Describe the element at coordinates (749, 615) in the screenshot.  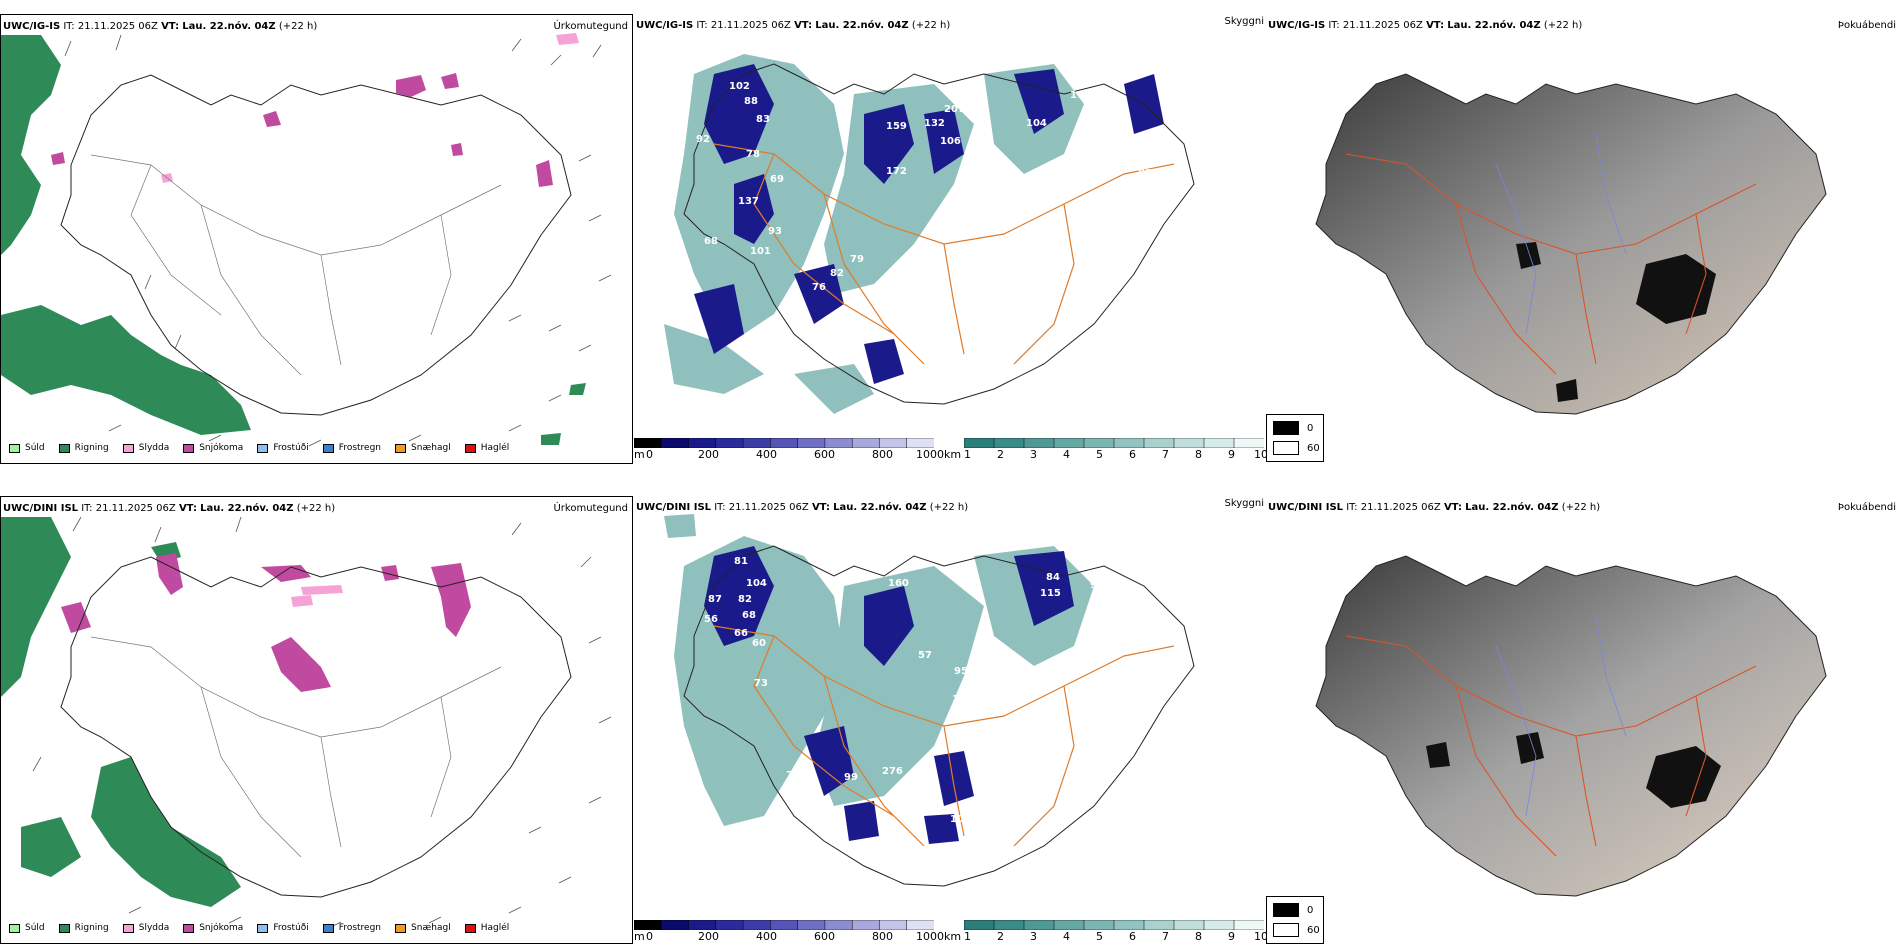
I see `vis-label: 68` at that location.